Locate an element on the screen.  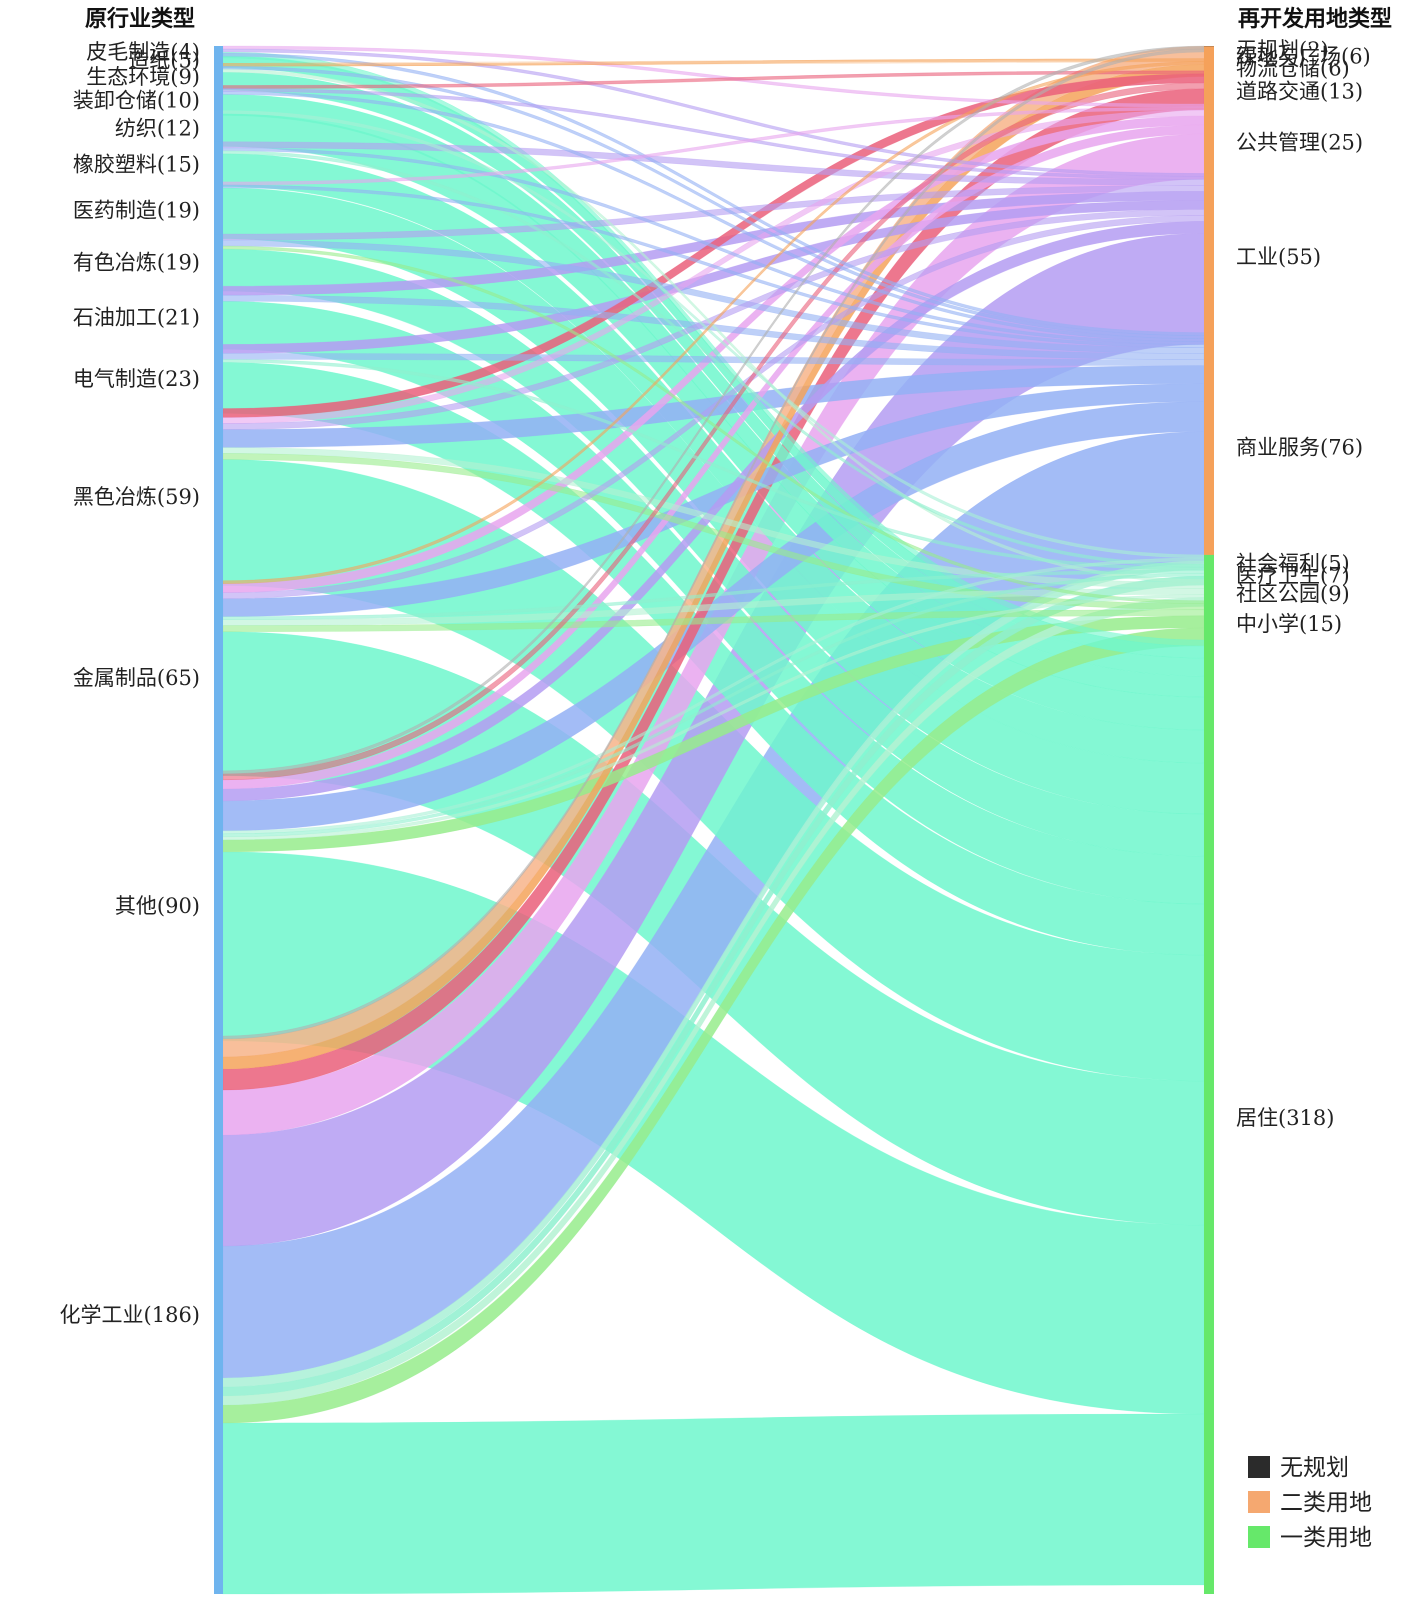
target-node-label: 中小学(15) is located at coordinates (1289, 624).